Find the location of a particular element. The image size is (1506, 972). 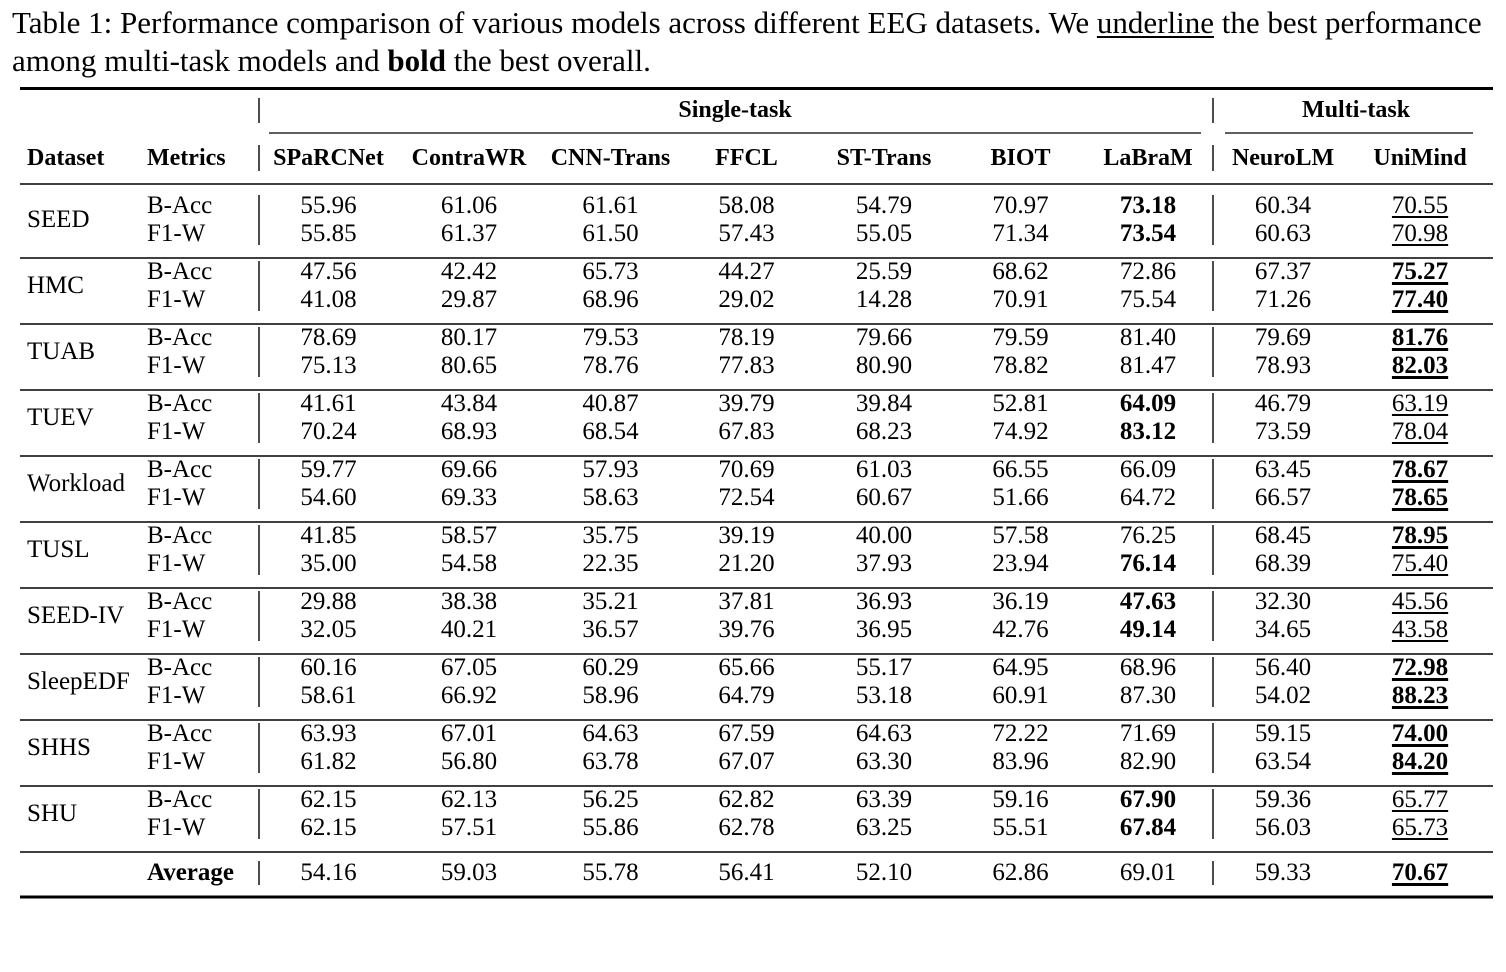

metric-value: 21.20 is located at coordinates (746, 563).